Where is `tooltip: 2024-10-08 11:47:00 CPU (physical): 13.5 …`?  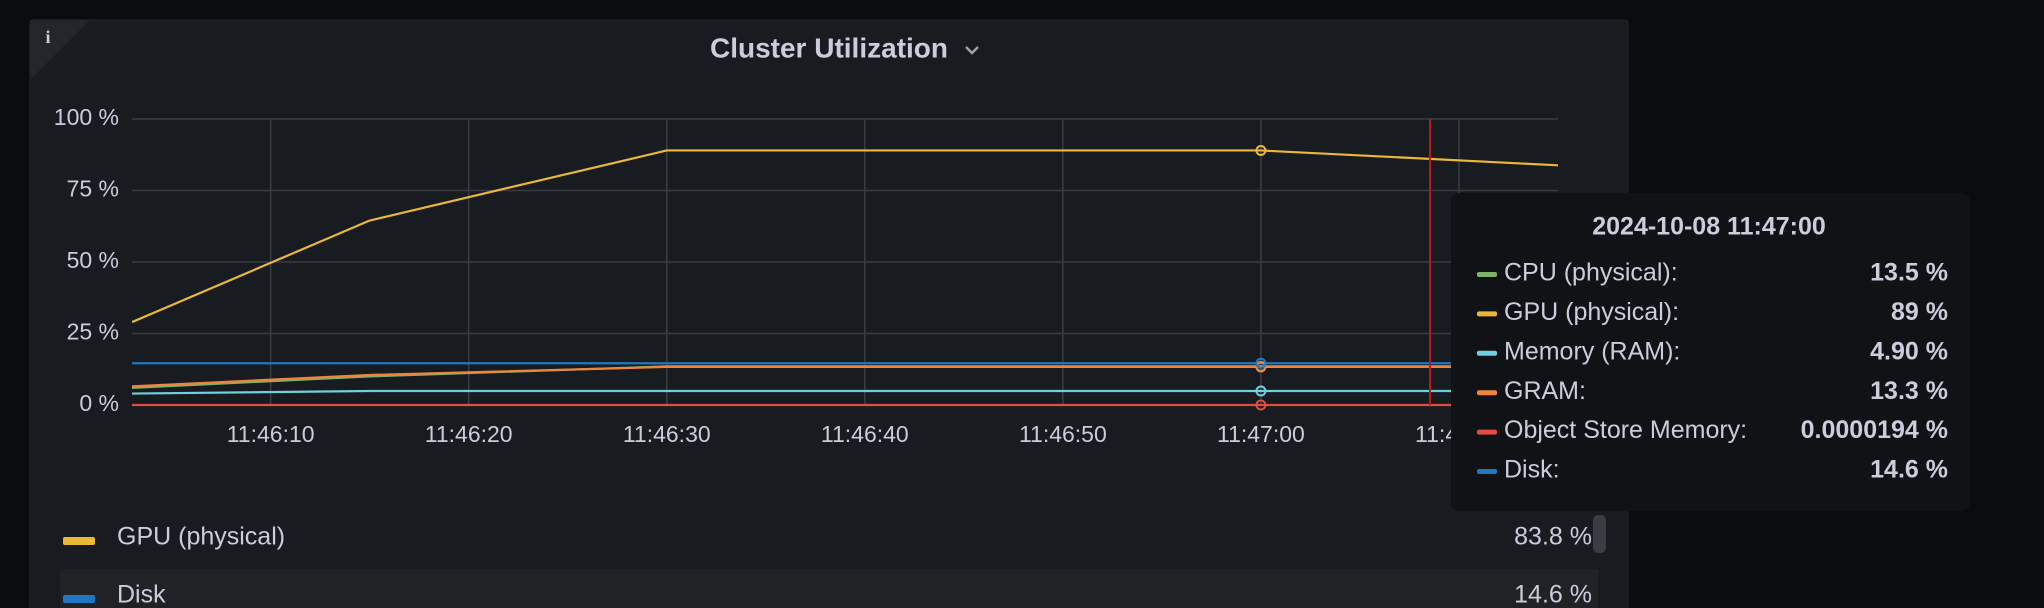 tooltip: 2024-10-08 11:47:00 CPU (physical): 13.5 … is located at coordinates (1710, 352).